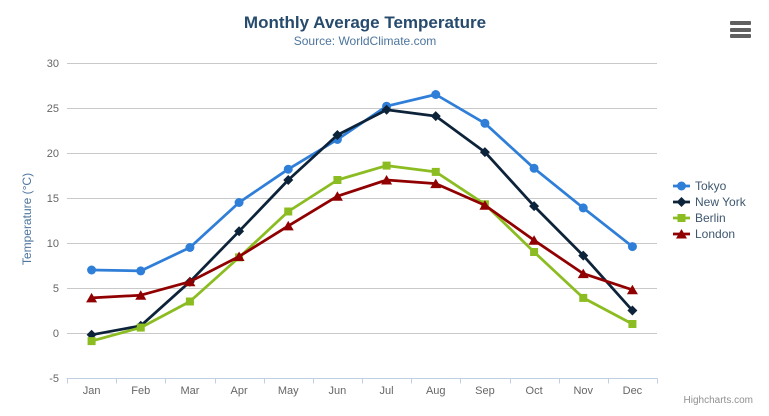  What do you see at coordinates (485, 391) in the screenshot?
I see `x-axis-label: Sep` at bounding box center [485, 391].